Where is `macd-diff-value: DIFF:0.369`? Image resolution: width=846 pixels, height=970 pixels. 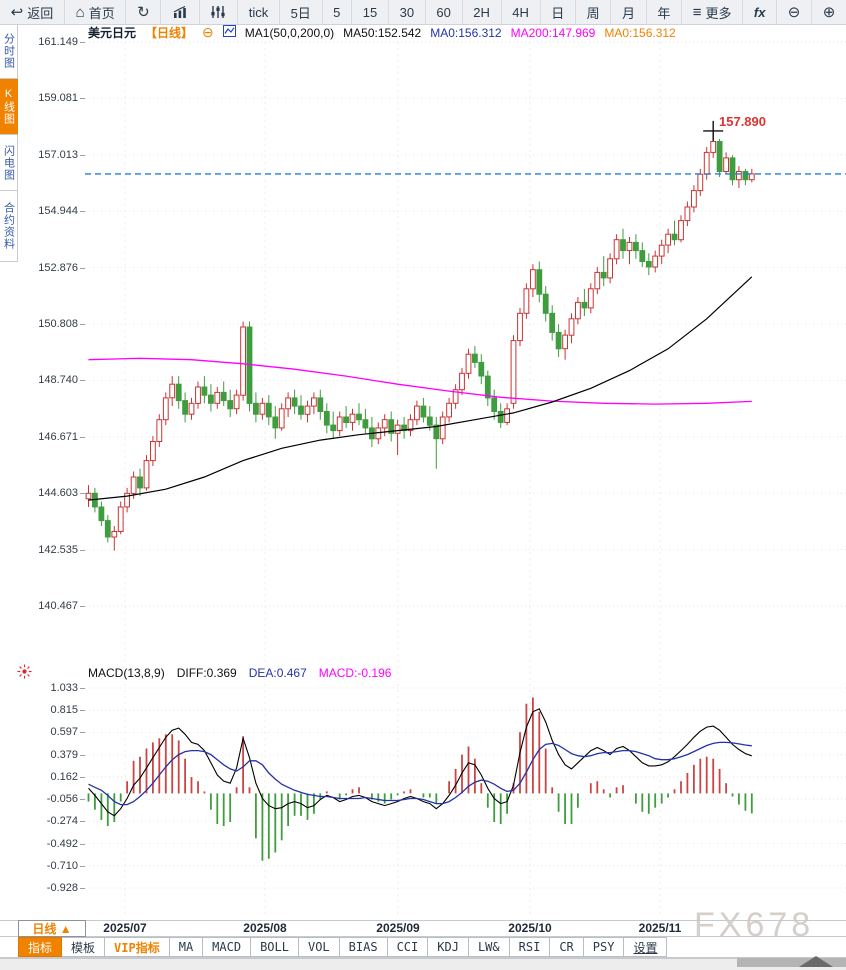 macd-diff-value: DIFF:0.369 is located at coordinates (206, 673).